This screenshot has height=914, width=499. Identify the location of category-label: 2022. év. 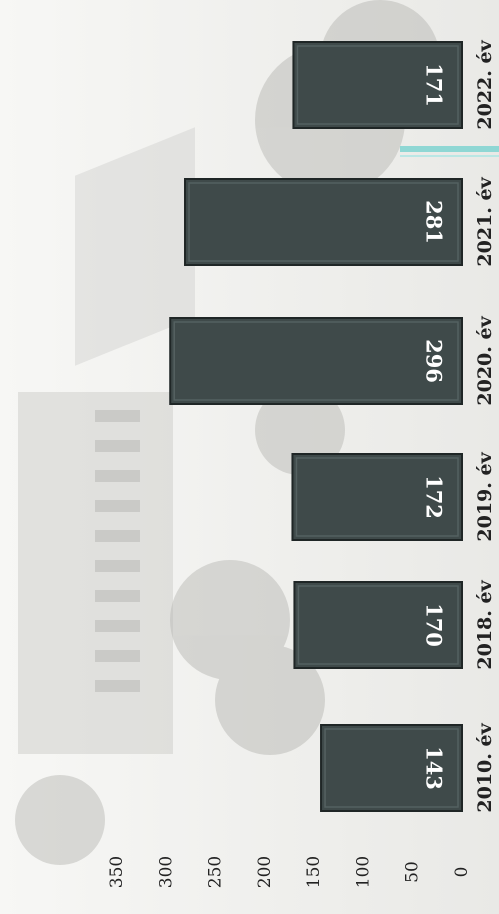
(485, 84).